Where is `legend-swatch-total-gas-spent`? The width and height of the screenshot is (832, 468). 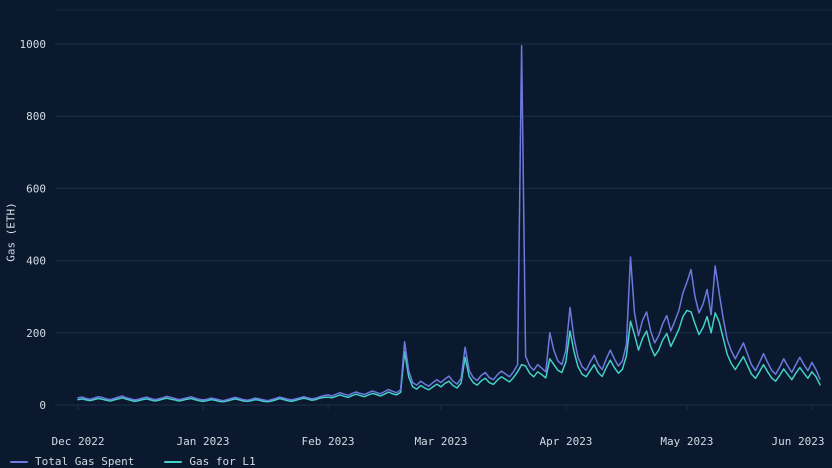 legend-swatch-total-gas-spent is located at coordinates (19, 461).